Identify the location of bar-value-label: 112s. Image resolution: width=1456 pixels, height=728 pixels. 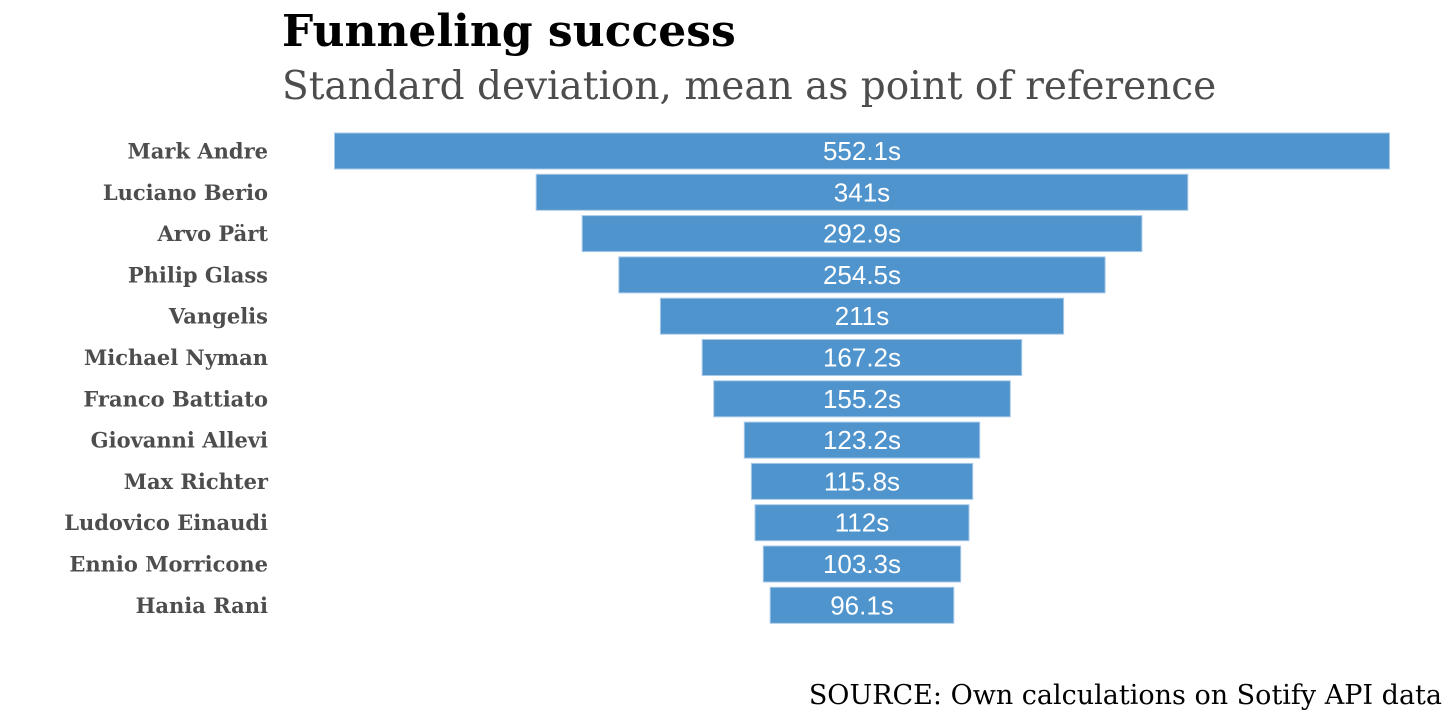
(862, 523).